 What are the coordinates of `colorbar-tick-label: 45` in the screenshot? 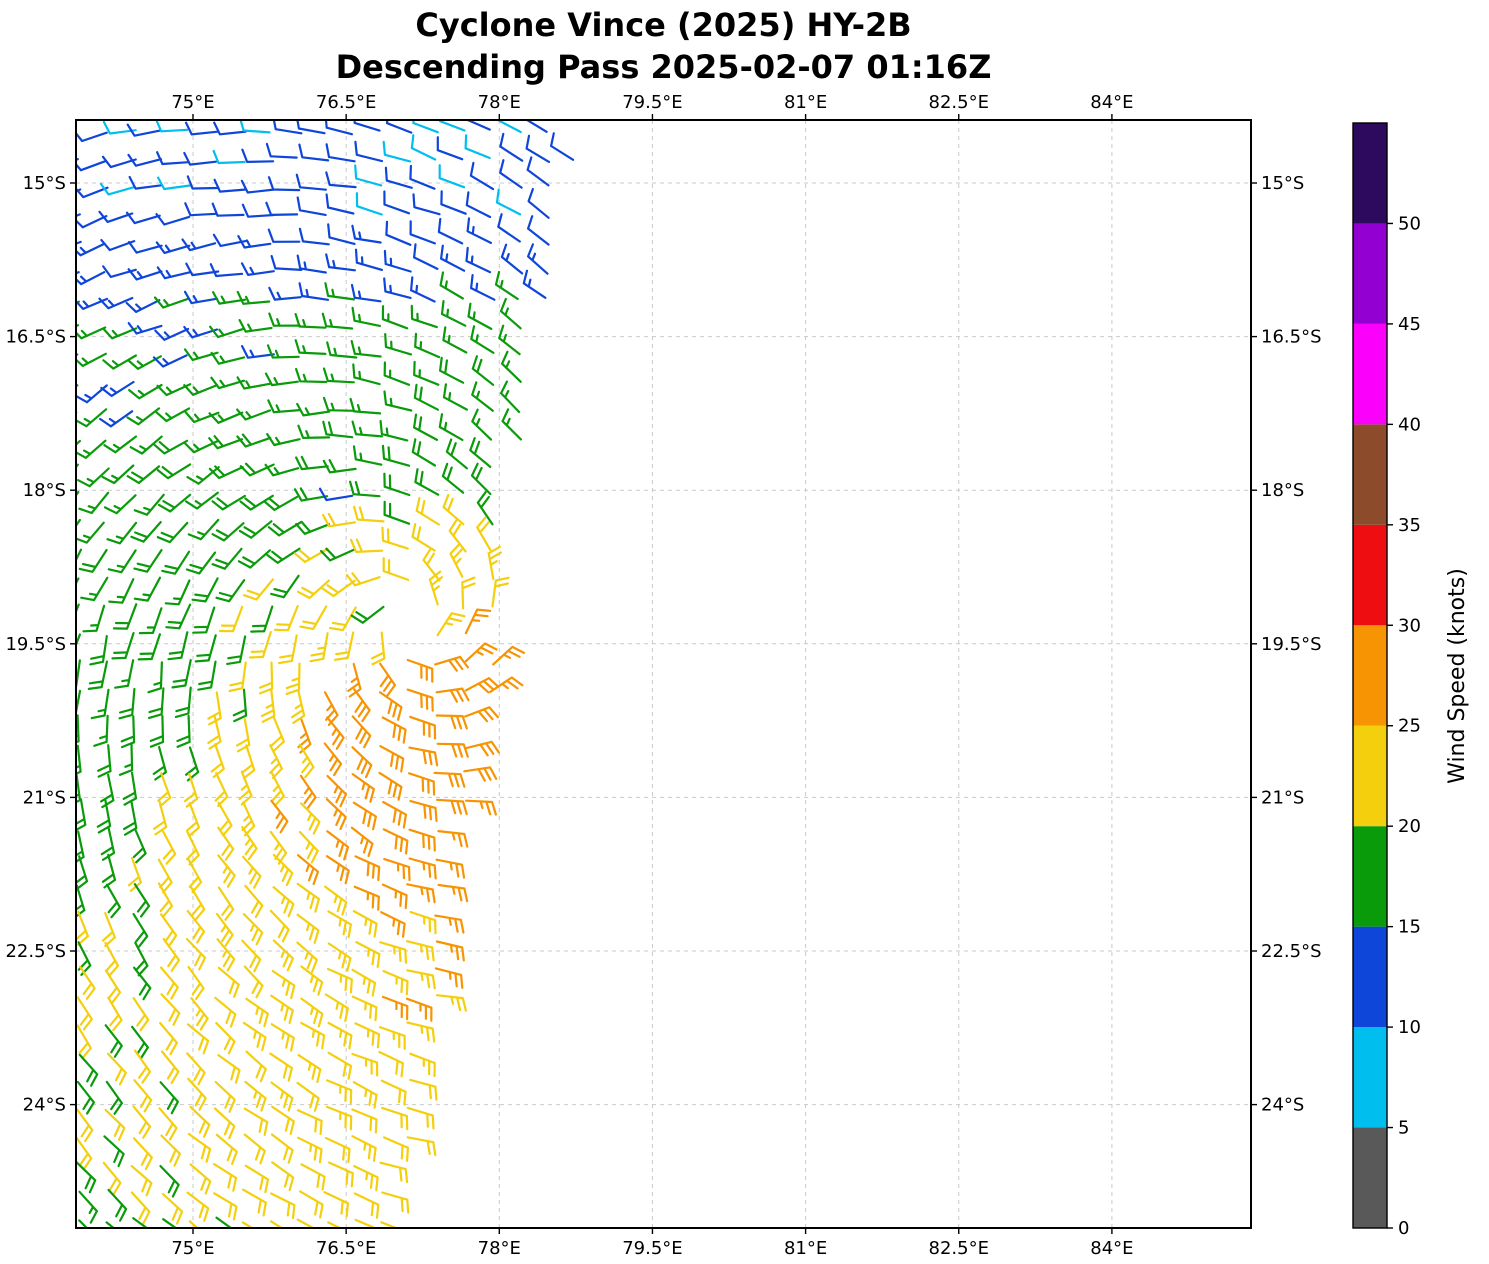 It's located at (1409, 324).